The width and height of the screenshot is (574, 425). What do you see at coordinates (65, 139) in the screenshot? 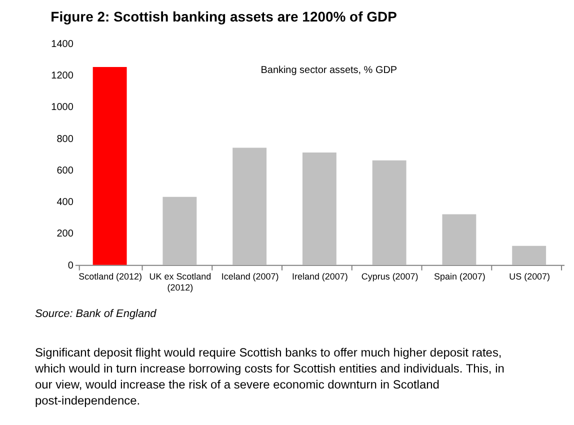
I see `y-tick-label: 800` at bounding box center [65, 139].